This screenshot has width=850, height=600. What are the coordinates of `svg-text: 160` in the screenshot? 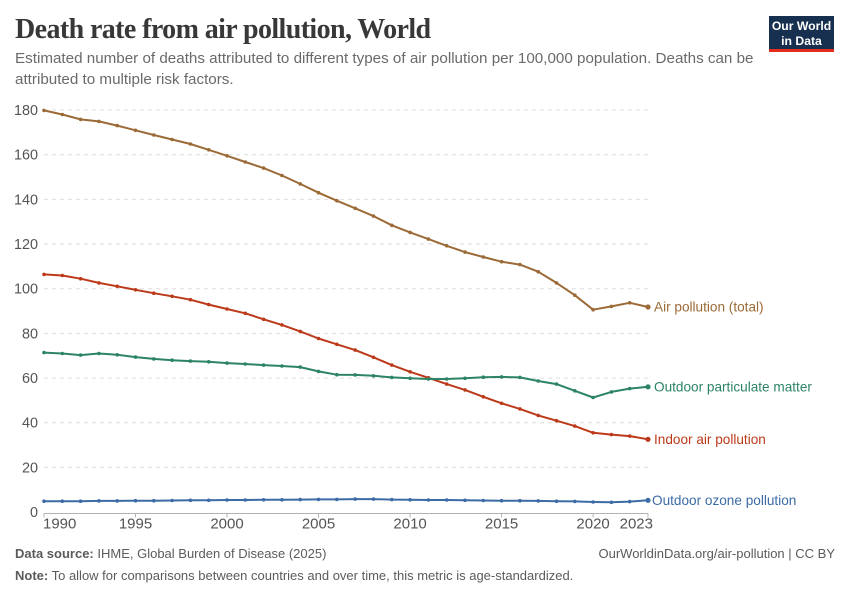 It's located at (26, 156).